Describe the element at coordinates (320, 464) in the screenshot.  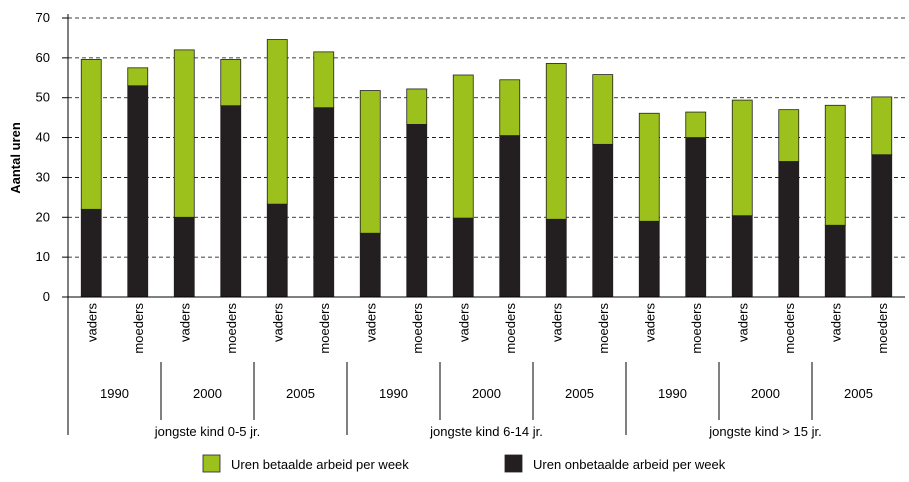
I see `legend-label: Uren betaalde arbeid per week` at that location.